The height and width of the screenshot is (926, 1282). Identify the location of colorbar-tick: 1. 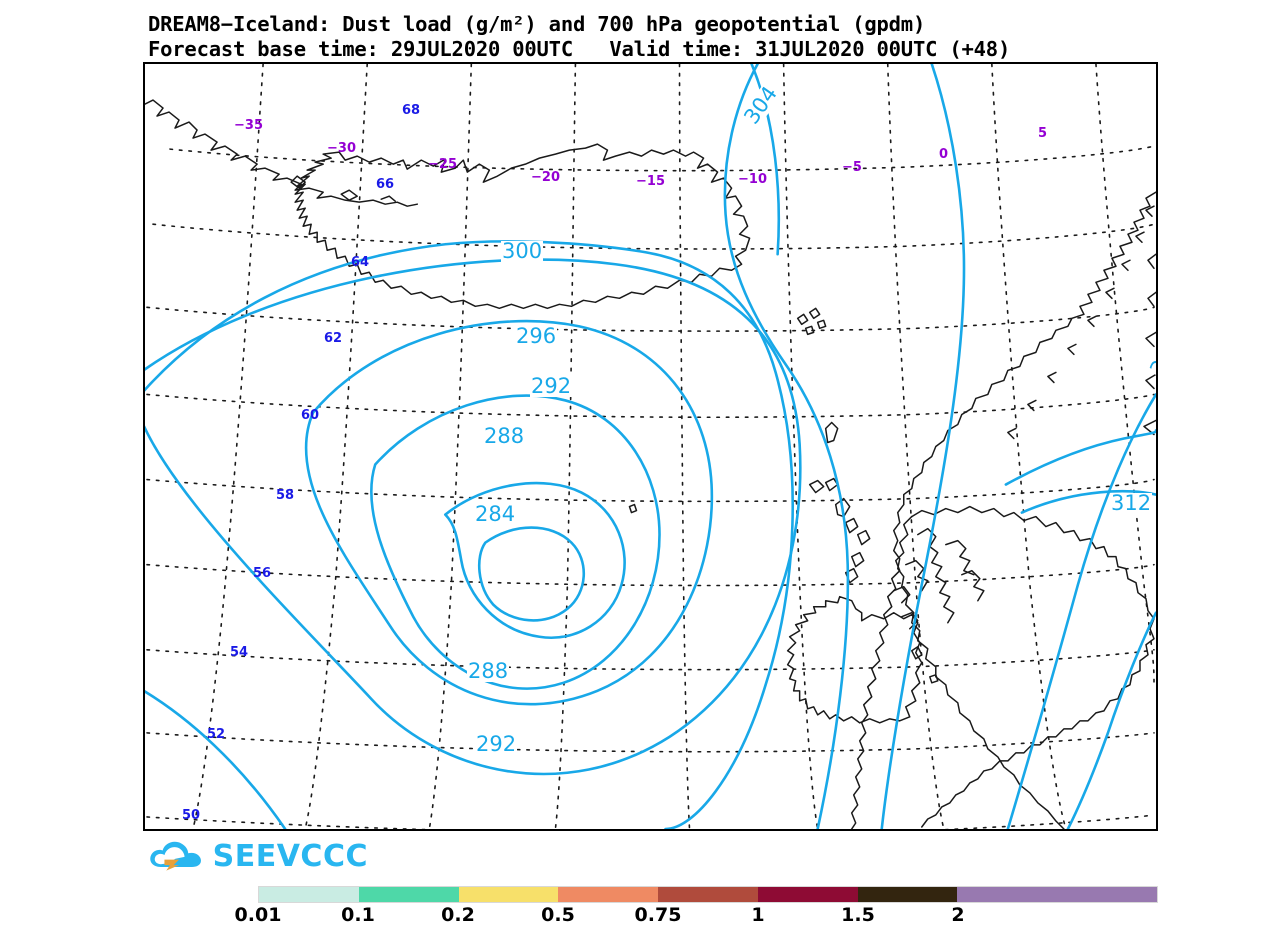
(758, 915).